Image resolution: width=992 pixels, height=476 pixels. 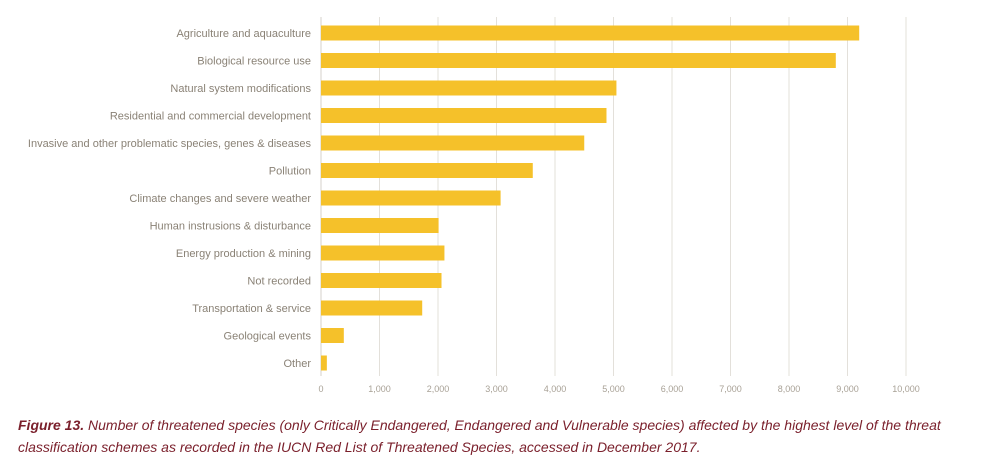 What do you see at coordinates (379, 389) in the screenshot?
I see `x-tick-label: 1,000` at bounding box center [379, 389].